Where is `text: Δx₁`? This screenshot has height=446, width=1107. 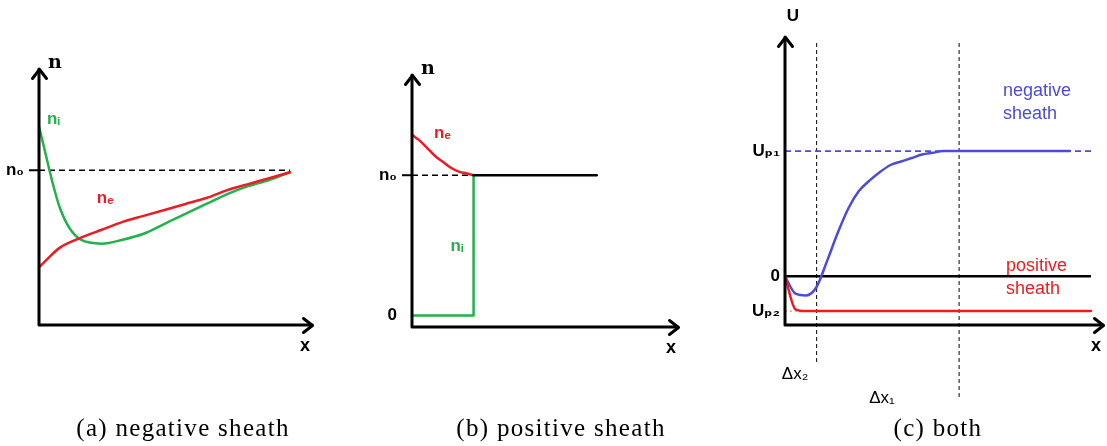
text: Δx₁ is located at coordinates (882, 397).